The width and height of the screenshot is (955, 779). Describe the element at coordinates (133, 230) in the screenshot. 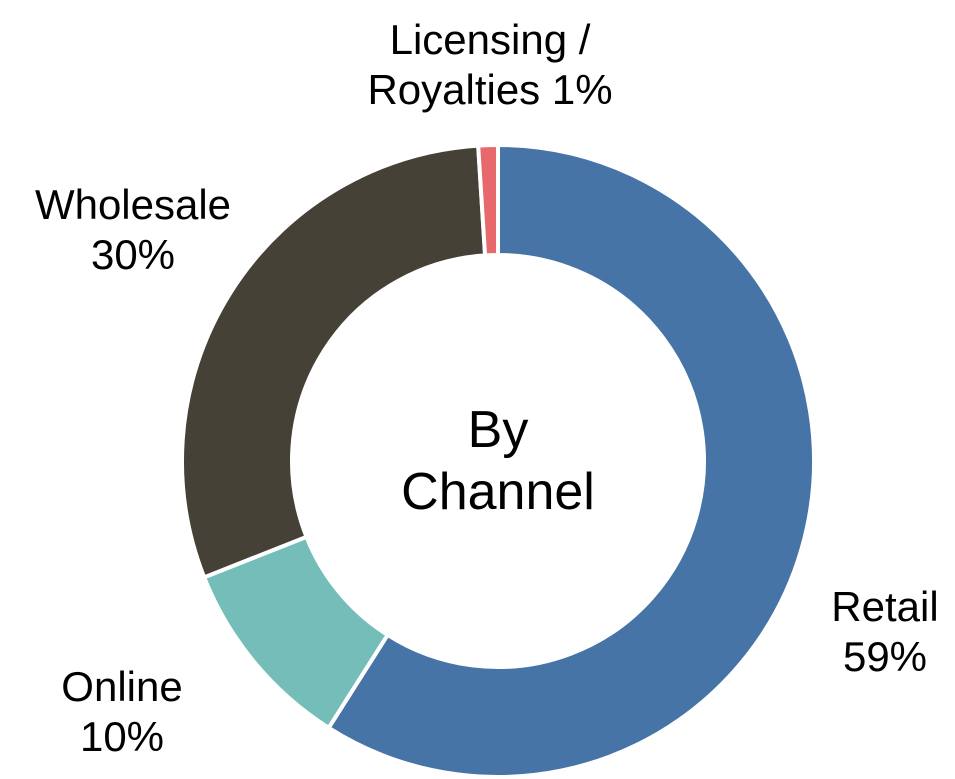

I see `segment-label: Wholesale 30%` at that location.